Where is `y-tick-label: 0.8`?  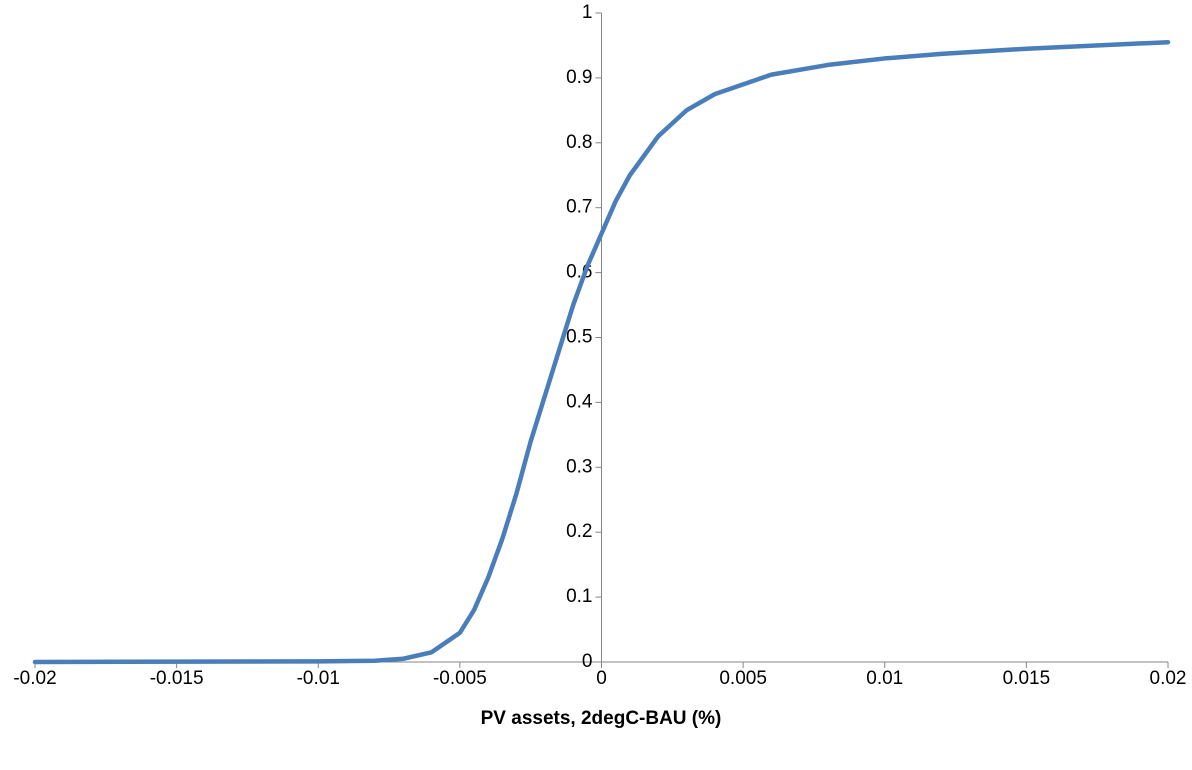
y-tick-label: 0.8 is located at coordinates (579, 142).